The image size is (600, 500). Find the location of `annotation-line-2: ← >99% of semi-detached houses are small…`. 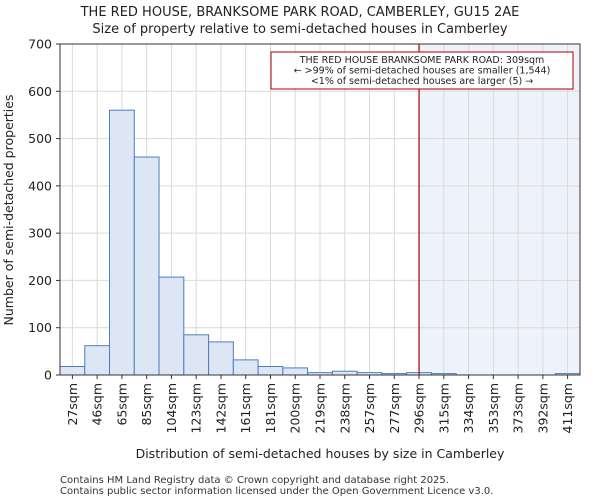

annotation-line-2: ← >99% of semi-detached houses are small… is located at coordinates (422, 71).